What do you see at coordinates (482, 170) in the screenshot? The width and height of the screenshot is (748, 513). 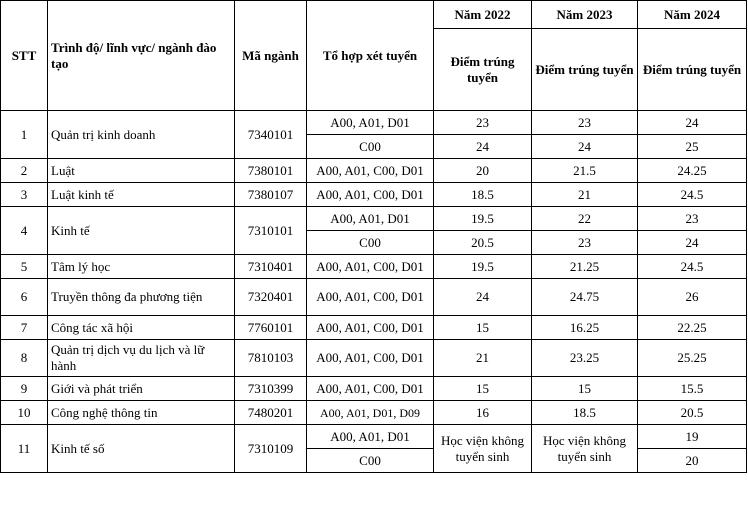 I see `score-2022-cell: 20` at bounding box center [482, 170].